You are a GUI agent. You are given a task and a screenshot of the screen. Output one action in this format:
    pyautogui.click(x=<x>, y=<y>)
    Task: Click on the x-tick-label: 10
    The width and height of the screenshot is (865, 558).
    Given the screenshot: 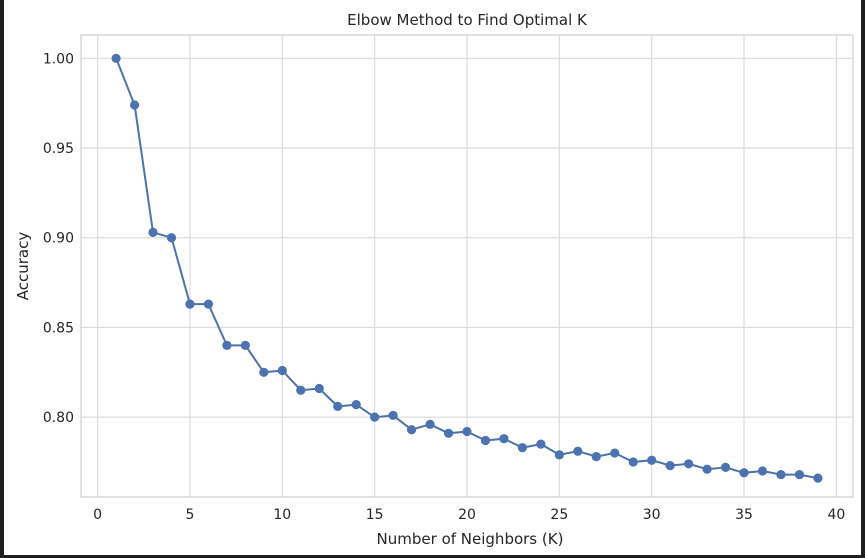 What is the action you would take?
    pyautogui.click(x=282, y=515)
    